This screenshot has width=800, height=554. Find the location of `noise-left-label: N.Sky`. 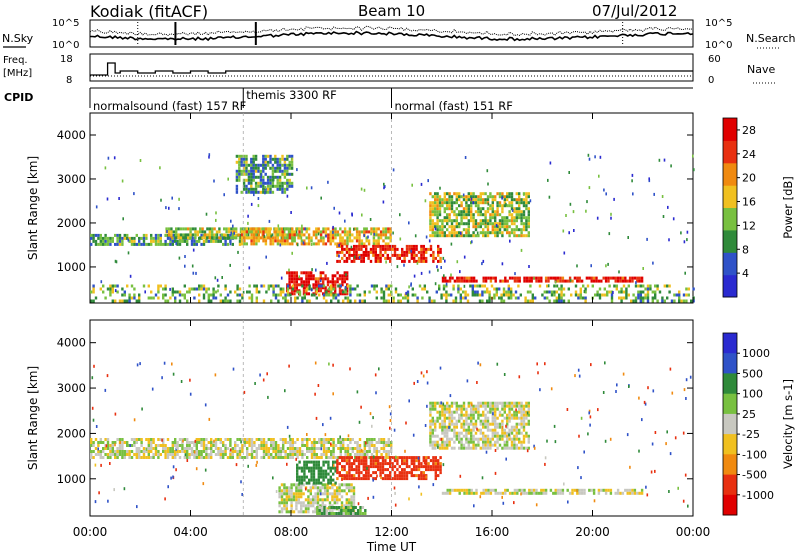

noise-left-label: N.Sky is located at coordinates (18, 38).